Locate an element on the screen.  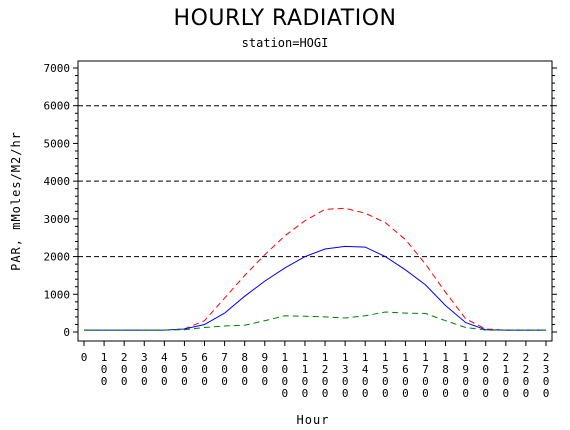
y-tick-label: 3000 is located at coordinates (57, 219).